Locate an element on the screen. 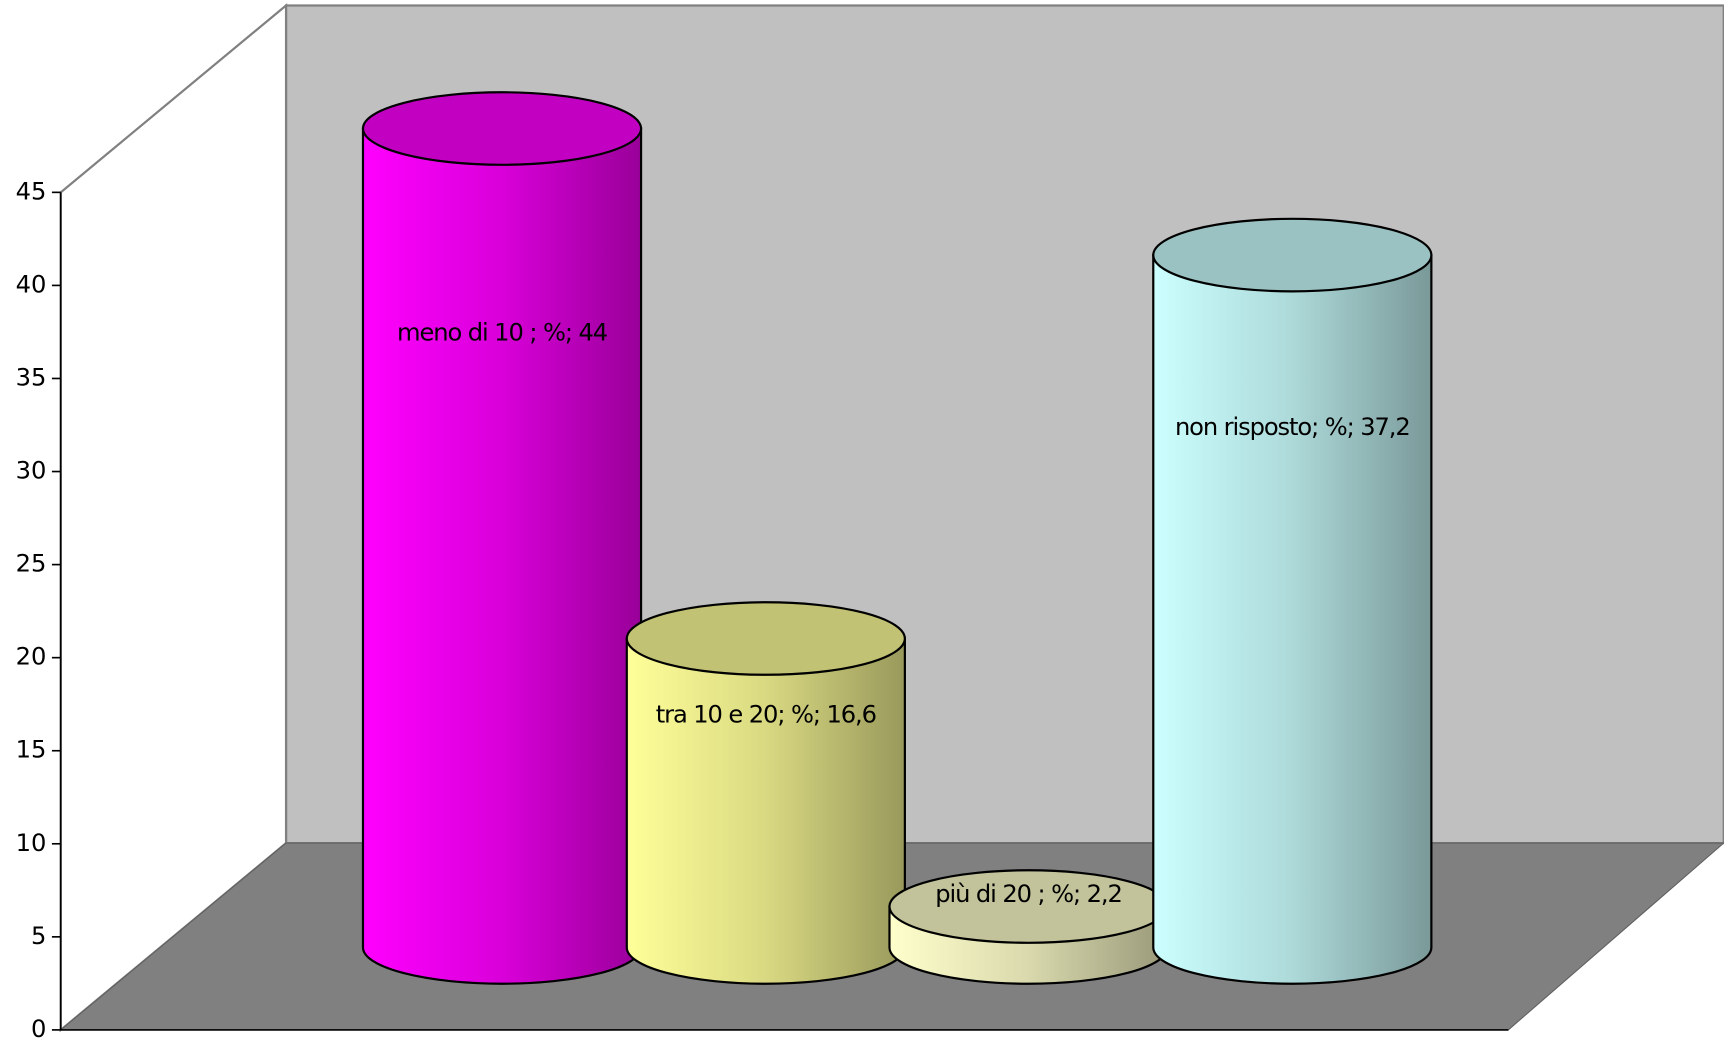 The width and height of the screenshot is (1724, 1042). y-tick-label: 45 is located at coordinates (31, 191).